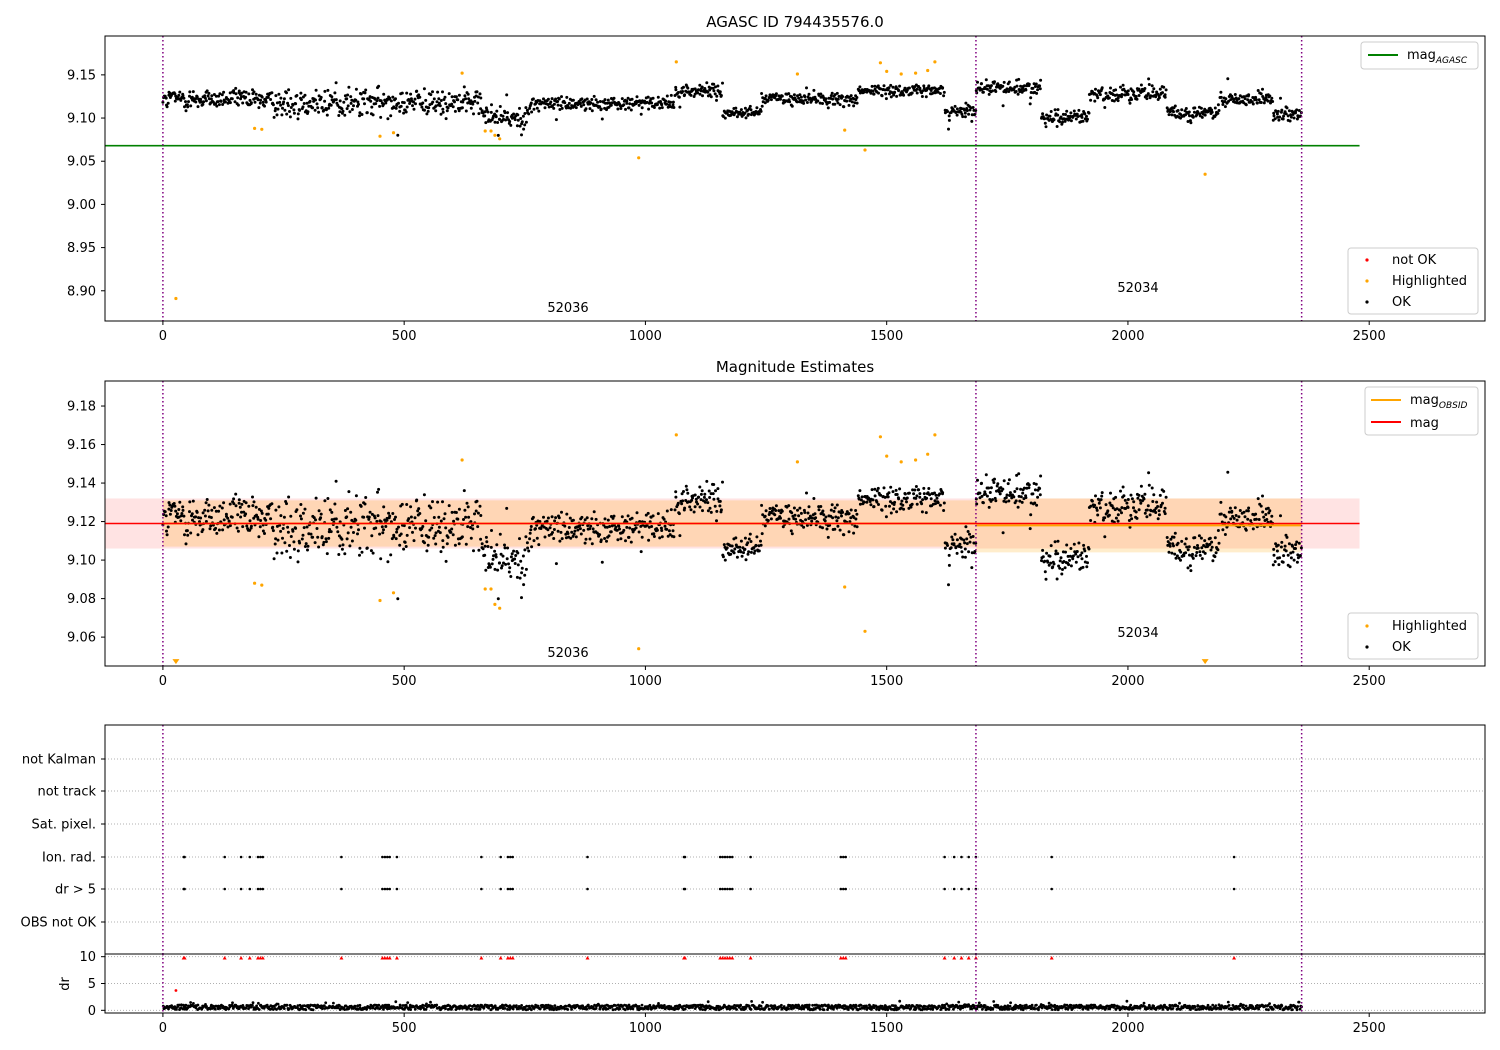 This screenshot has width=1500, height=1050. I want to click on p2-highlighted-point, so click(462, 460).